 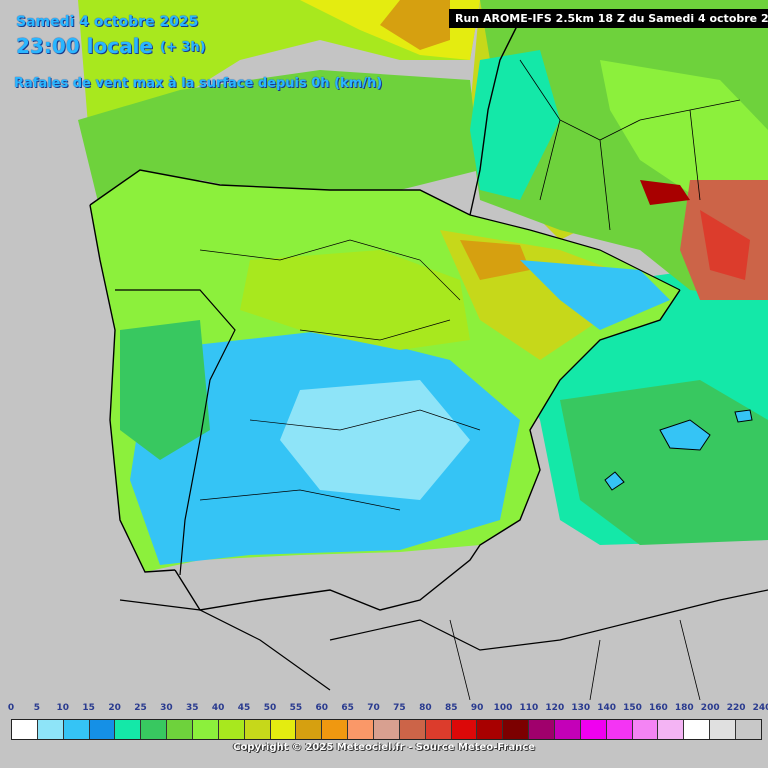 What do you see at coordinates (347, 708) in the screenshot?
I see `legend-tick-label: 65` at bounding box center [347, 708].